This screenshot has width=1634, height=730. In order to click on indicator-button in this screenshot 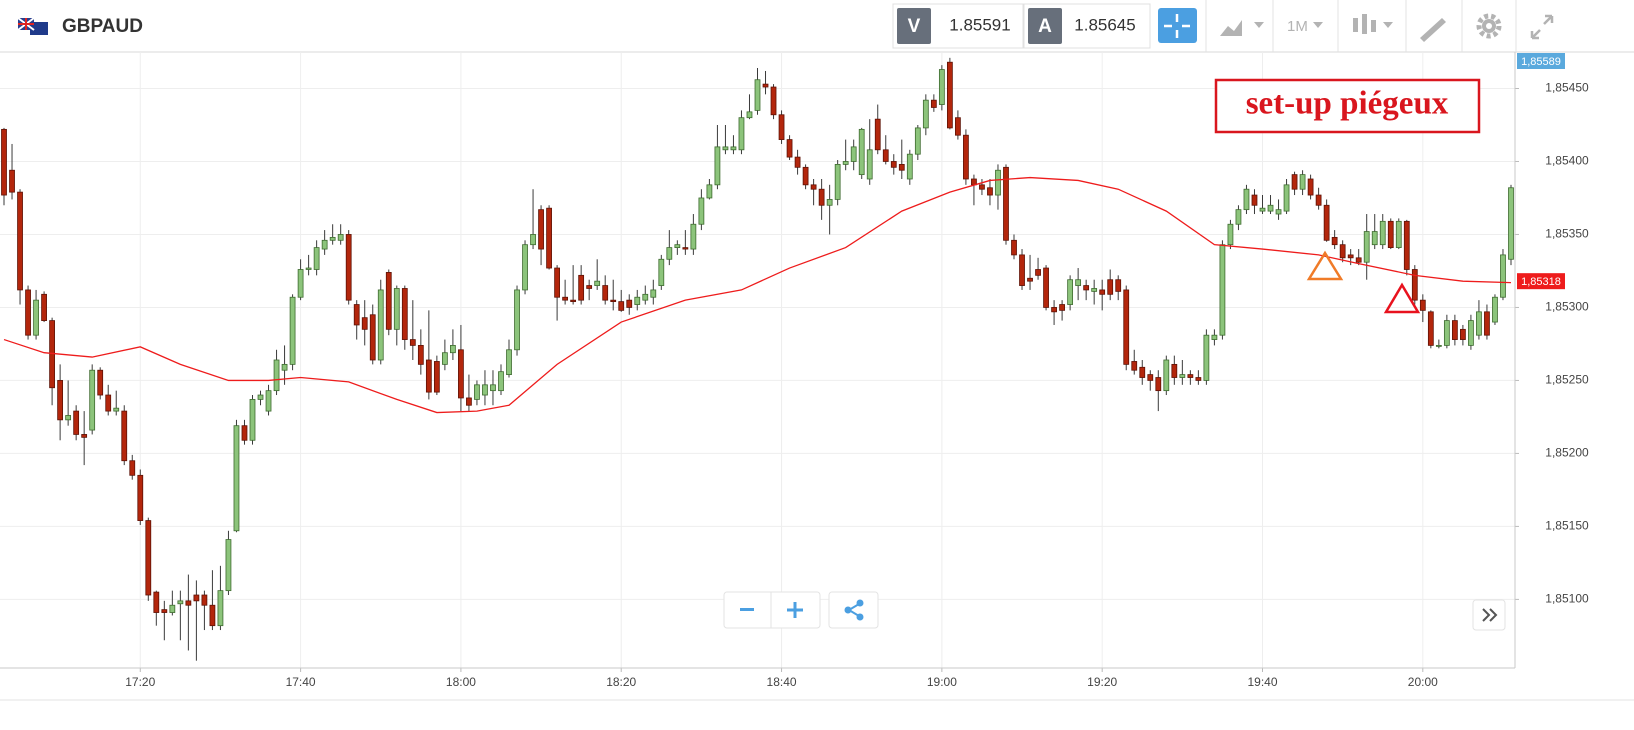, I will do `click(1242, 28)`.